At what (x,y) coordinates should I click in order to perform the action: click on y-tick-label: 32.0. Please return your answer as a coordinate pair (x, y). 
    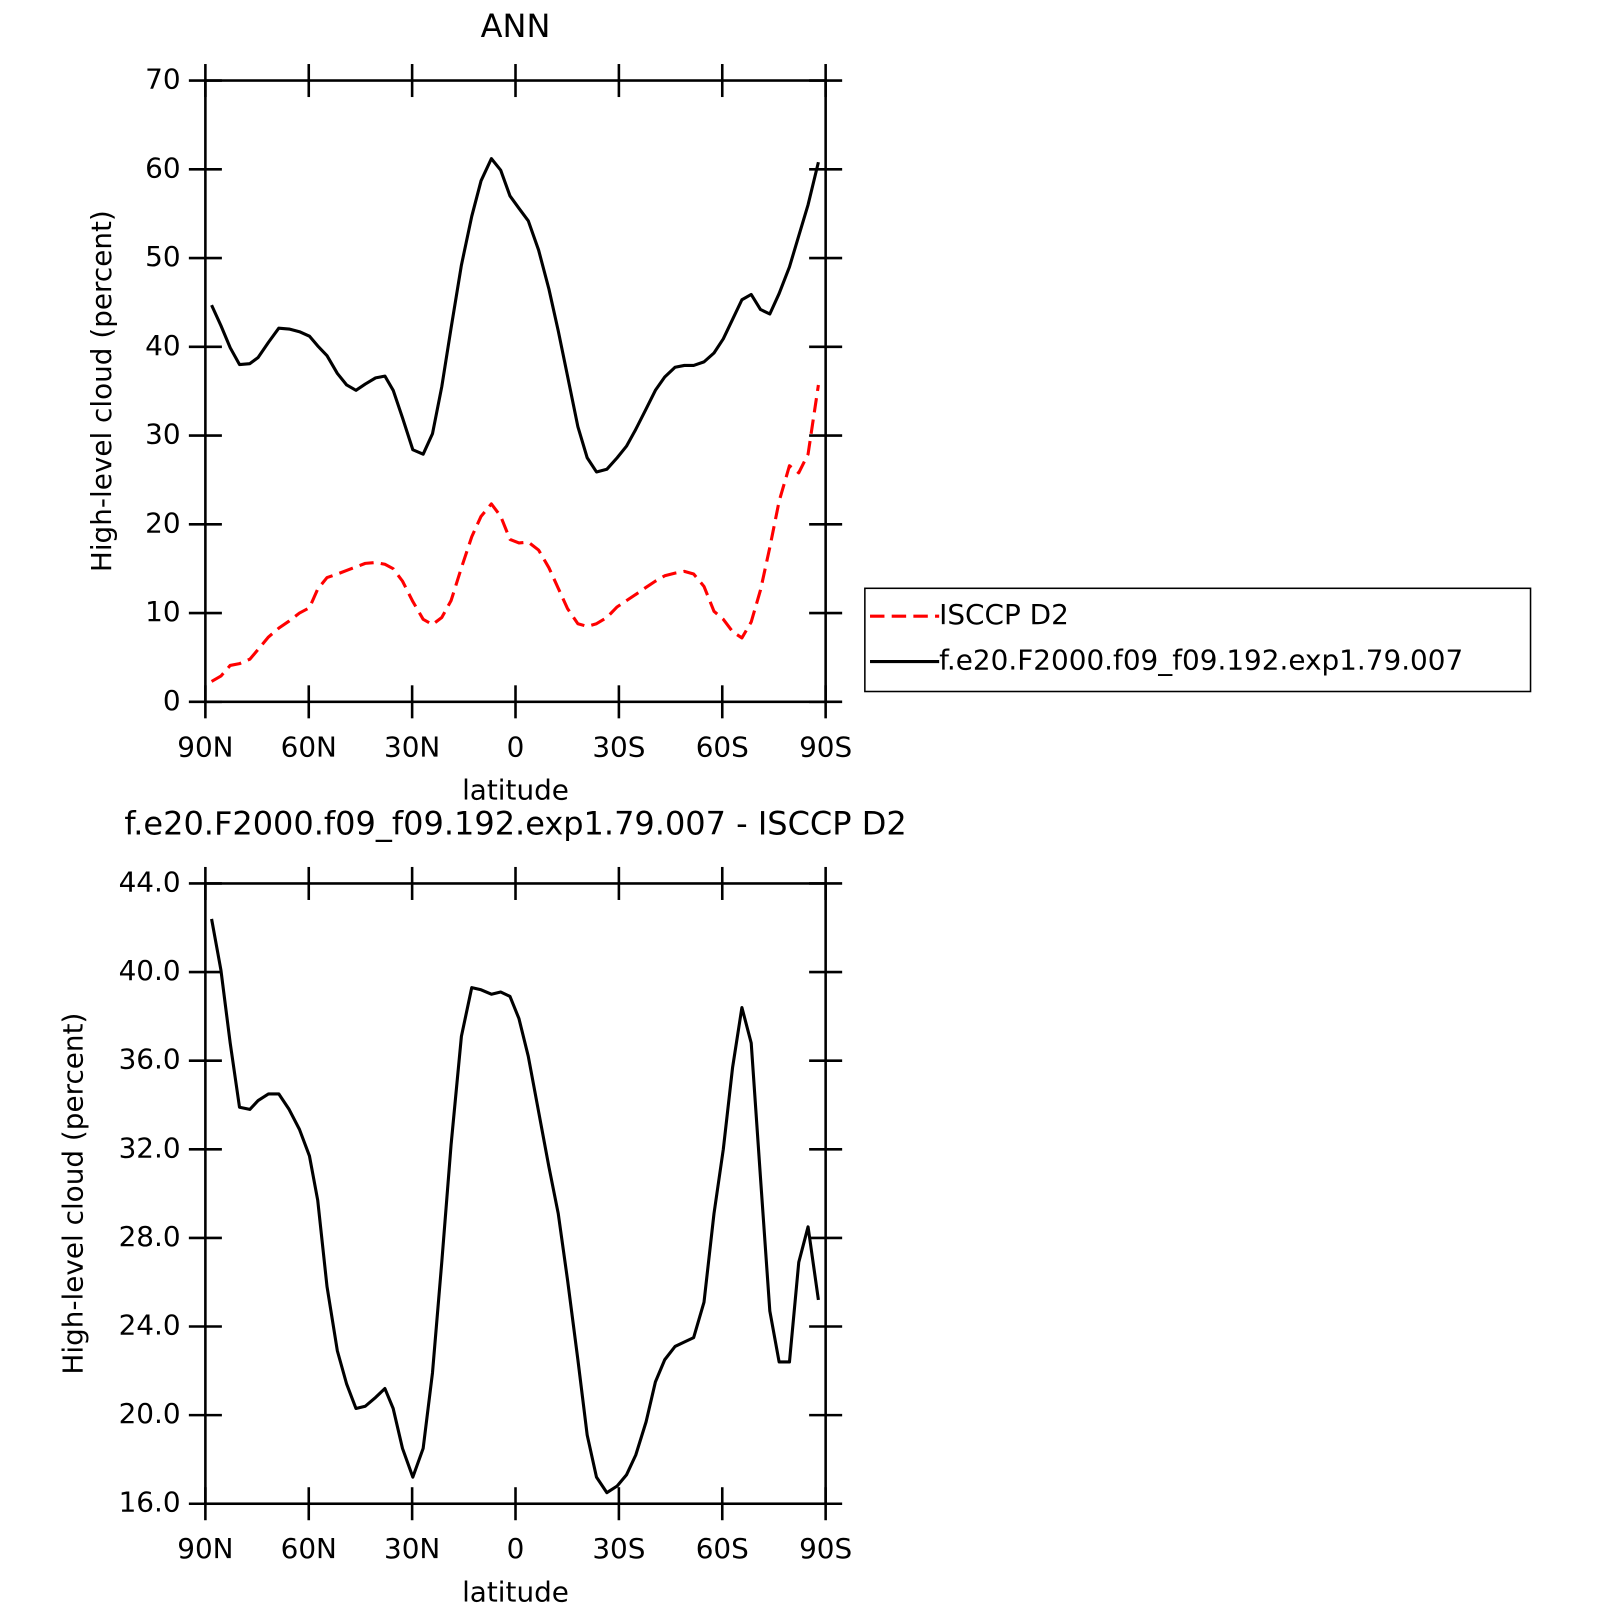
    Looking at the image, I should click on (150, 1147).